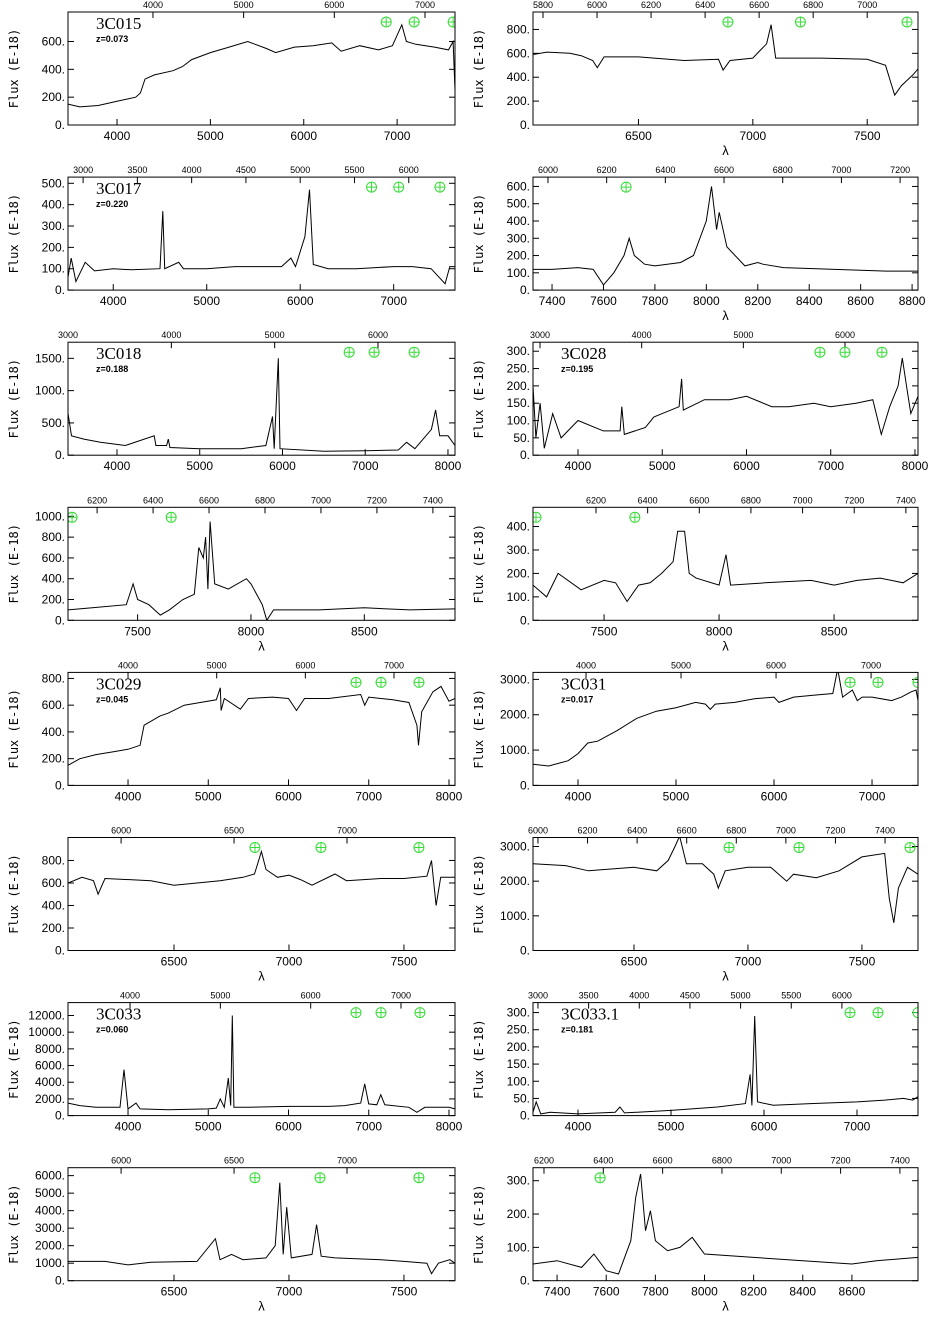 The image size is (930, 1320). I want to click on y-tick-label: 50., so click(521, 438).